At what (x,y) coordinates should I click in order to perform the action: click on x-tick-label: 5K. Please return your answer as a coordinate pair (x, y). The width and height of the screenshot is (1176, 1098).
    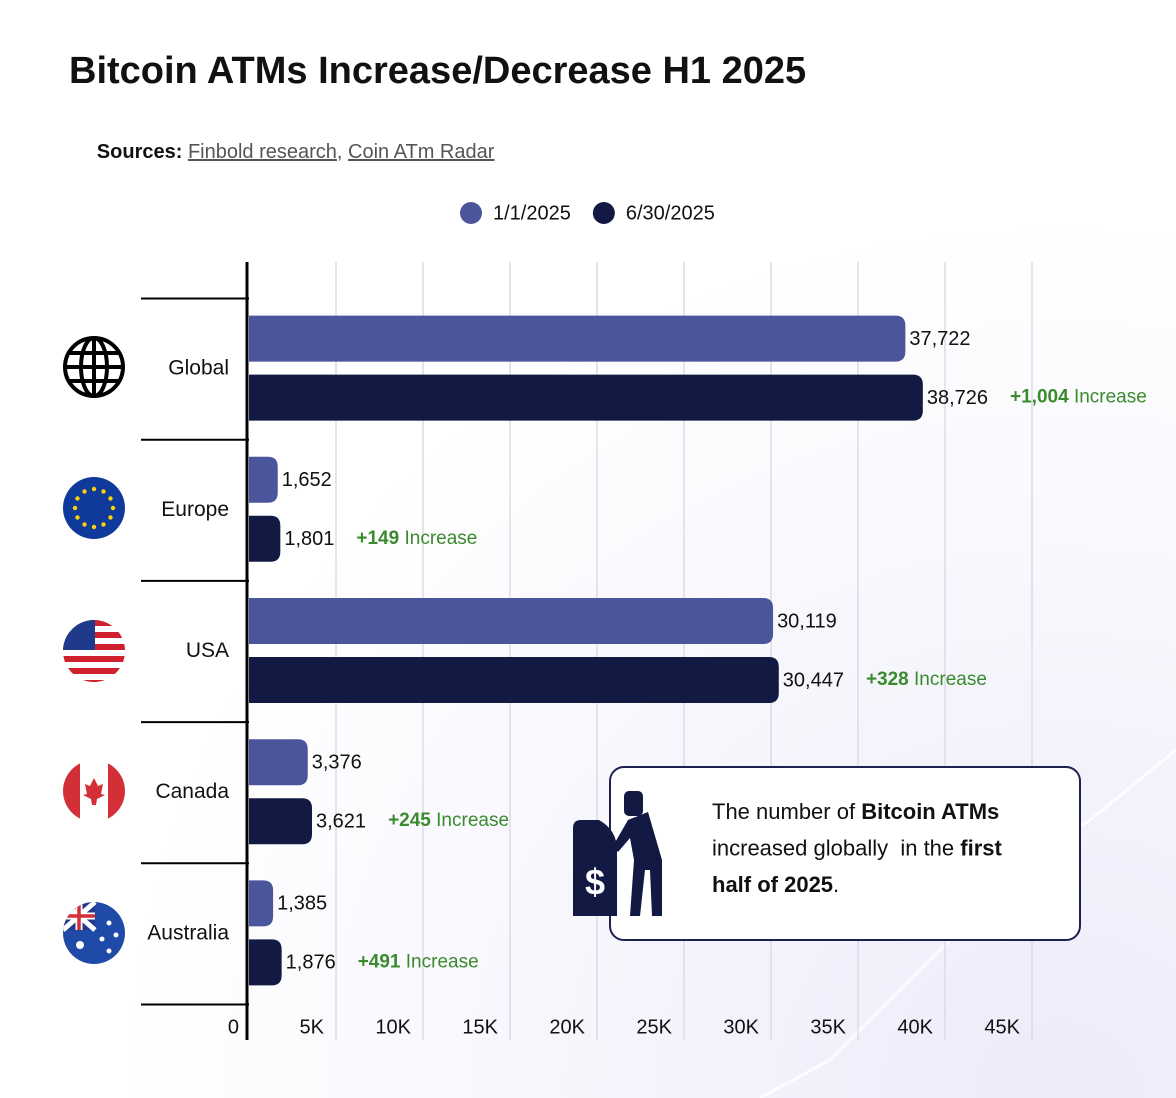
    Looking at the image, I should click on (312, 1027).